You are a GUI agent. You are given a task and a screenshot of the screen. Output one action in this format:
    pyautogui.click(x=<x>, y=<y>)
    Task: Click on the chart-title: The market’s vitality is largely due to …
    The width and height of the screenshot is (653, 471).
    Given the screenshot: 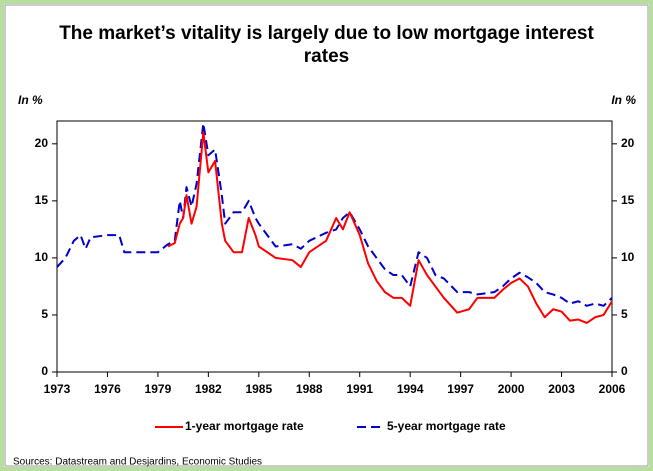 What is the action you would take?
    pyautogui.click(x=326, y=45)
    